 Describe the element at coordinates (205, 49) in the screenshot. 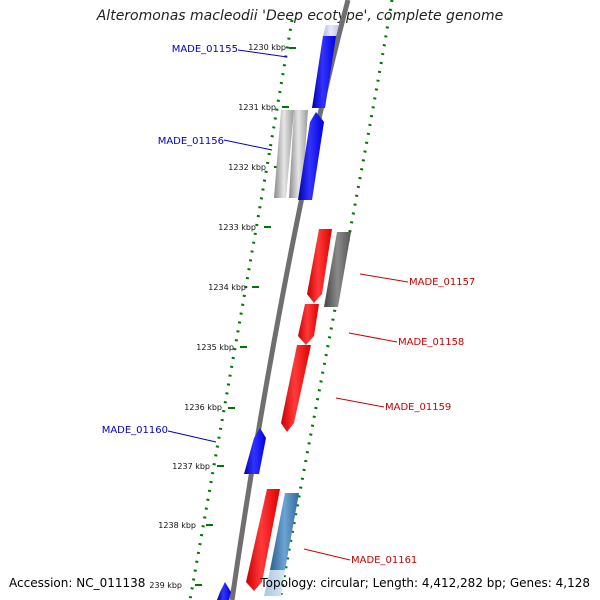

I see `gene-label-made-01155: MADE_01155` at that location.